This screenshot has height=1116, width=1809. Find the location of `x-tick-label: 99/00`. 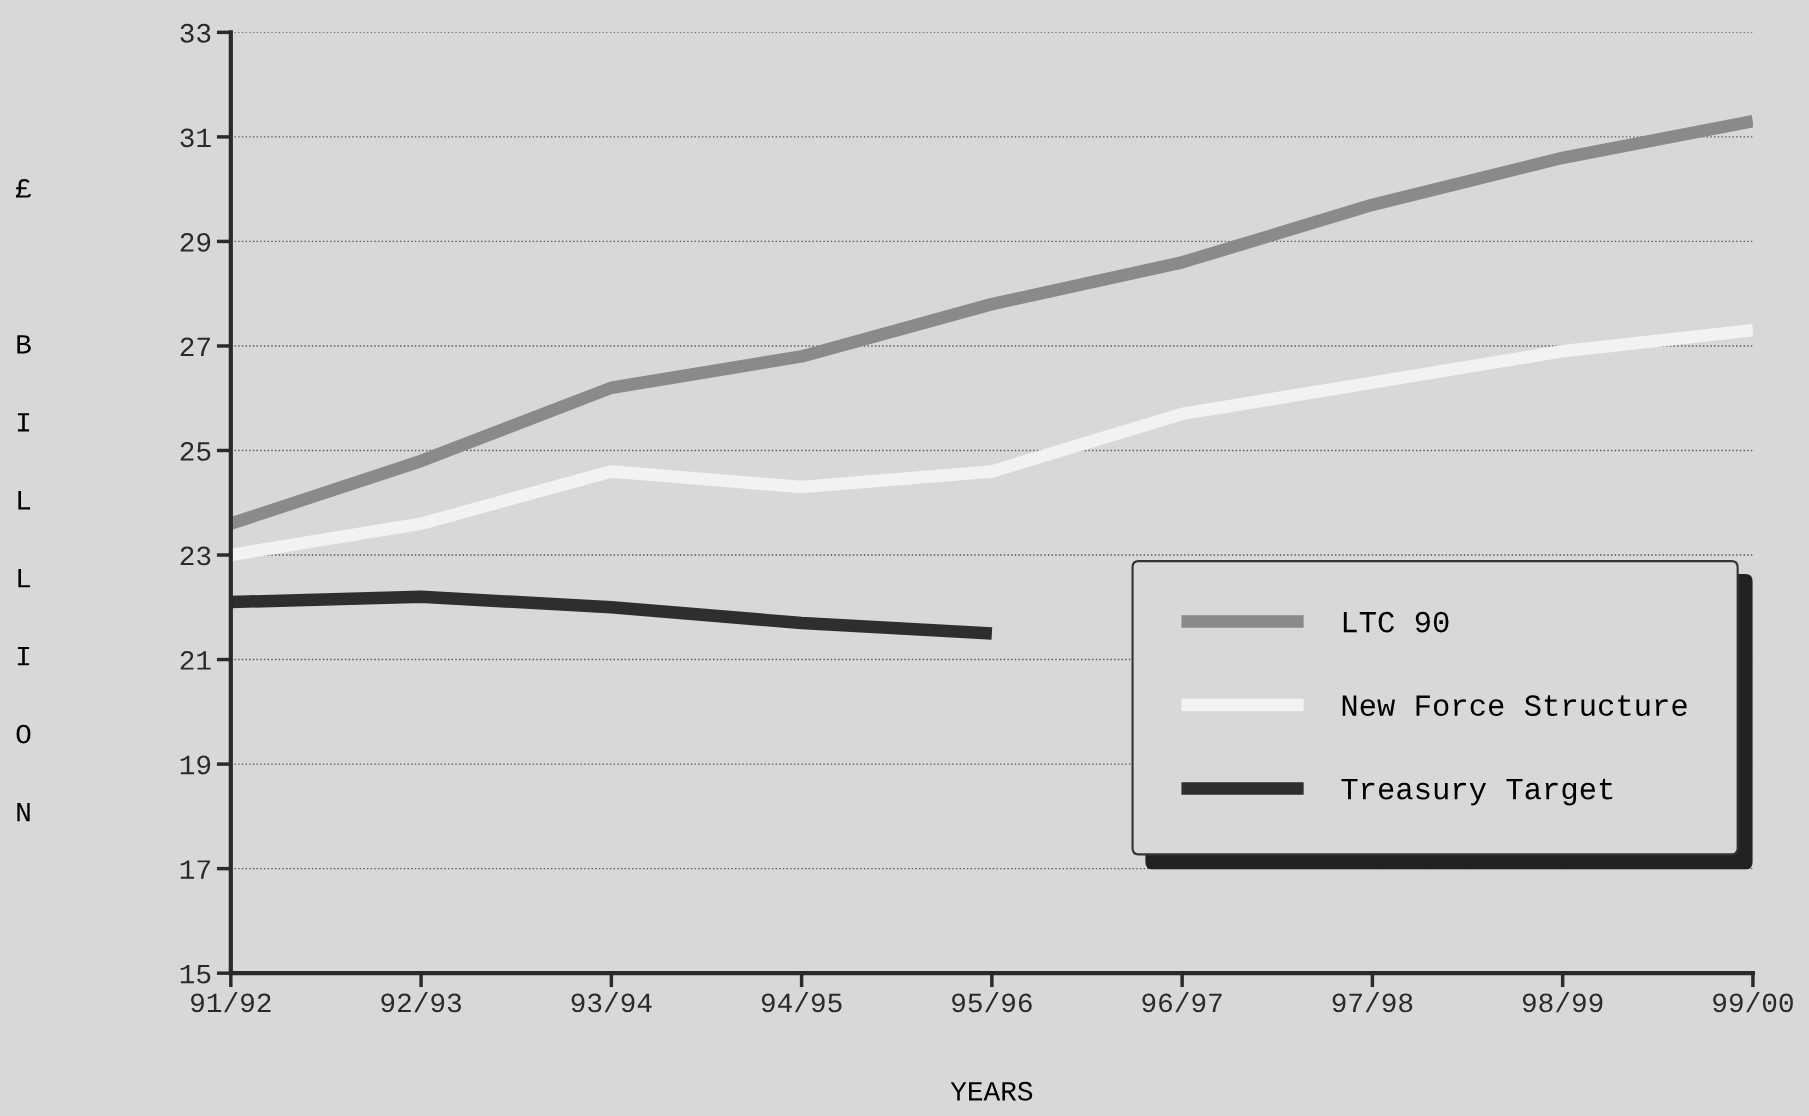

x-tick-label: 99/00 is located at coordinates (1753, 1002).